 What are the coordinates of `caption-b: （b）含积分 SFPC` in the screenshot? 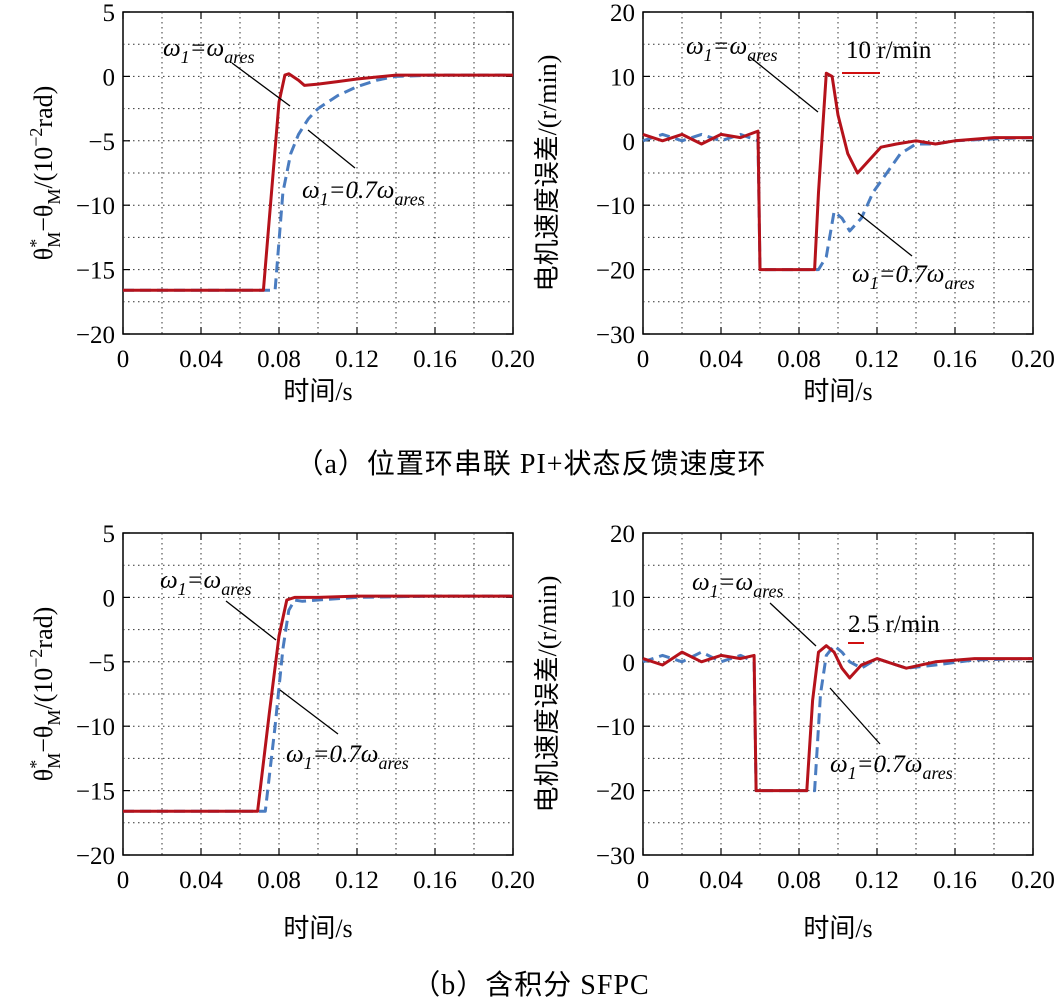 It's located at (530, 985).